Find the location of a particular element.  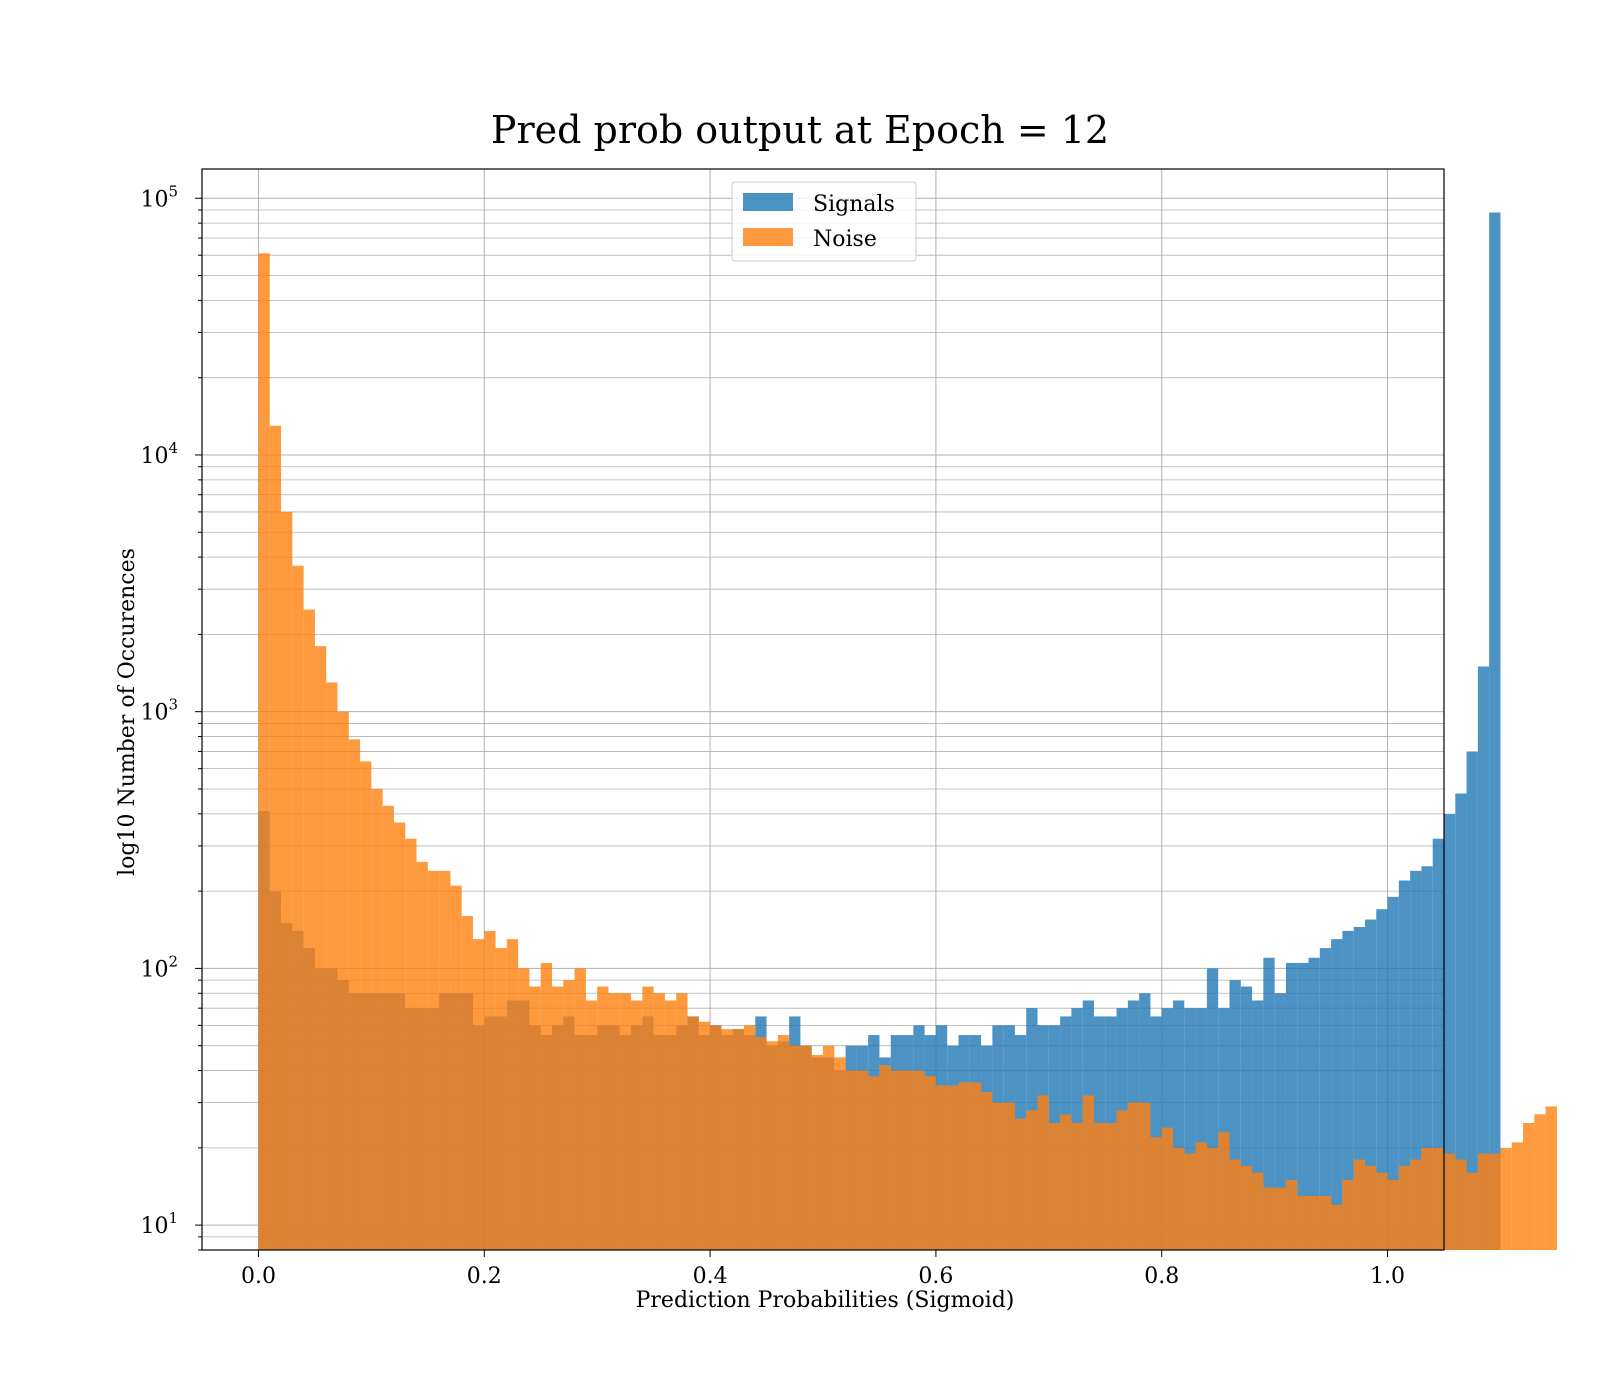

legend-label-noise: Noise is located at coordinates (845, 239).